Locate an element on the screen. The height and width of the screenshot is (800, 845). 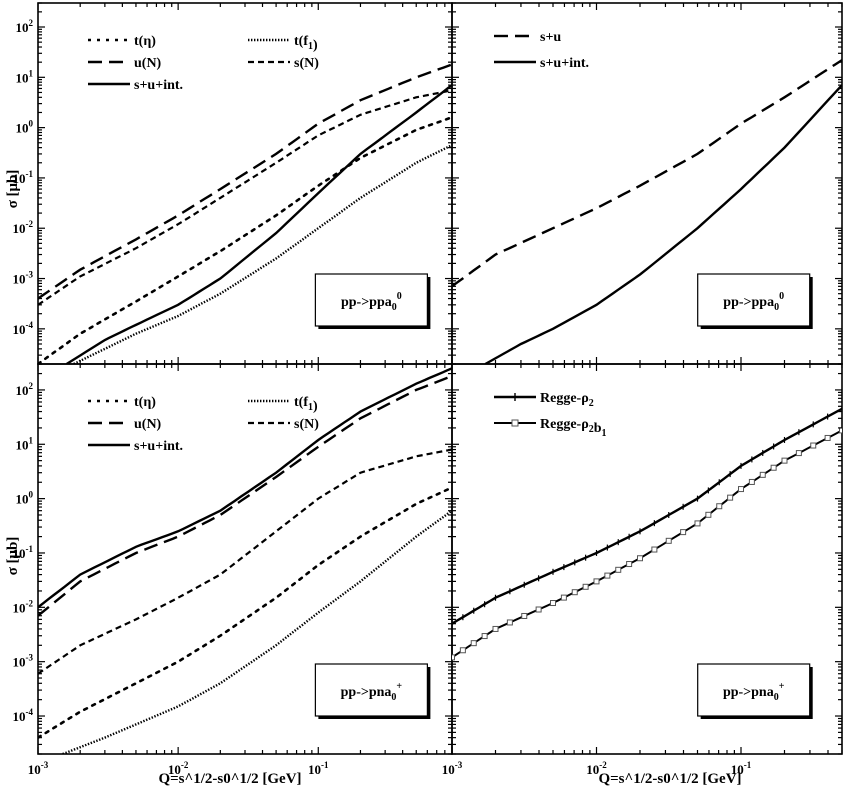
y-axis-label-top: σ [μb] is located at coordinates (13, 189).